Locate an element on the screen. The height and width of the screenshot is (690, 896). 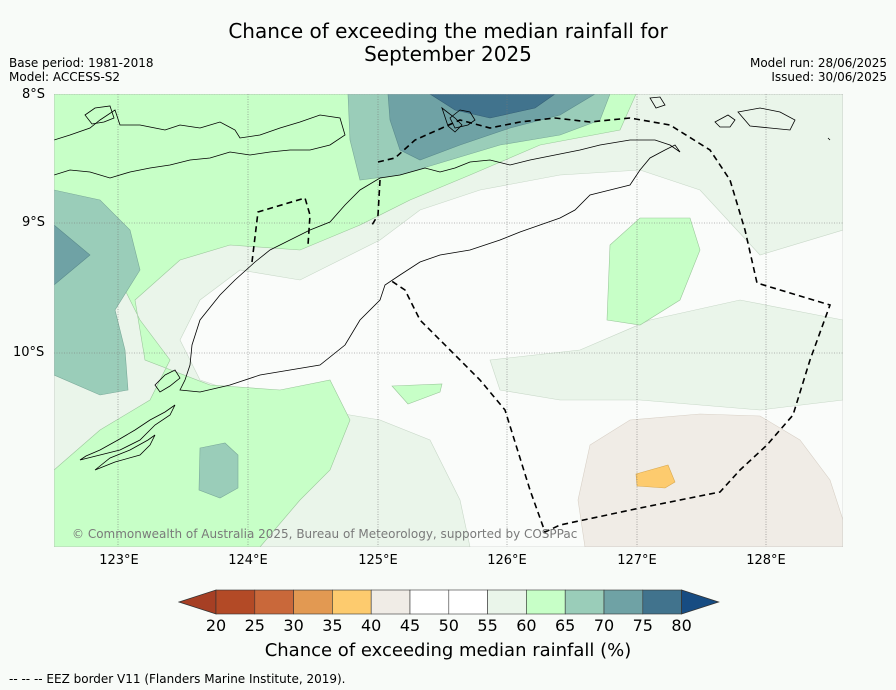
colorbar-tick-label: 70 is located at coordinates (604, 625).